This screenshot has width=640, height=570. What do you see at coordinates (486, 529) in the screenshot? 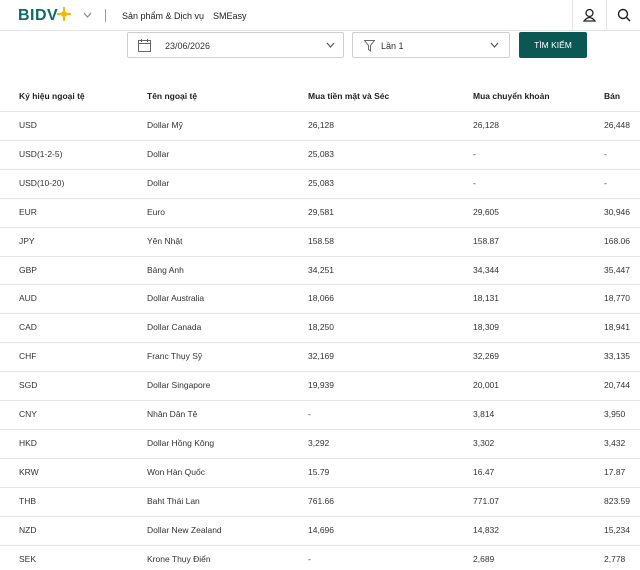
I see `table-cell: 14,832` at bounding box center [486, 529].